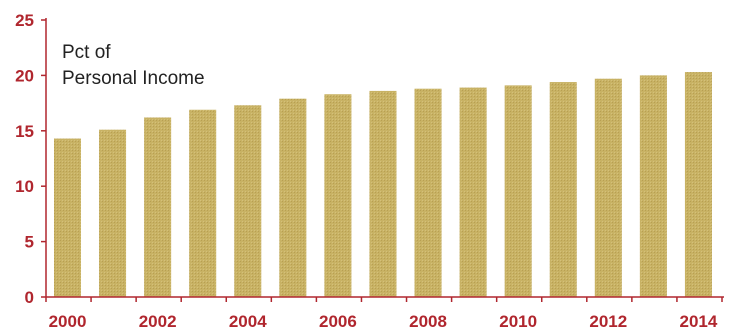  Describe the element at coordinates (133, 78) in the screenshot. I see `y-axis-label-line-2: Personal Income` at that location.